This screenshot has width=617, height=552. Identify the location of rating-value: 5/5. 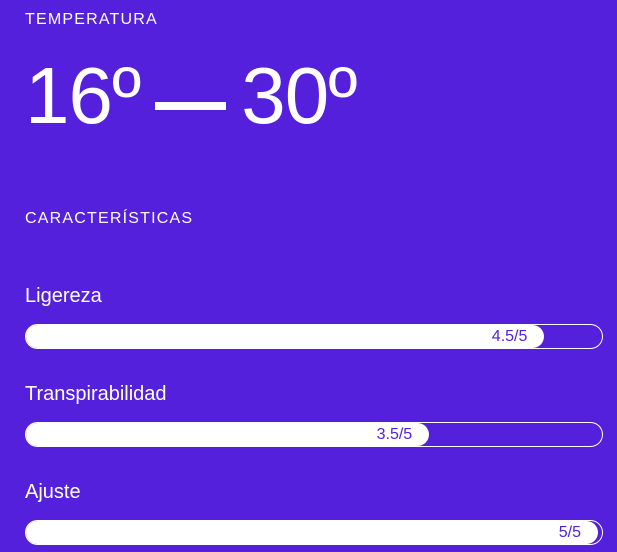
(569, 532).